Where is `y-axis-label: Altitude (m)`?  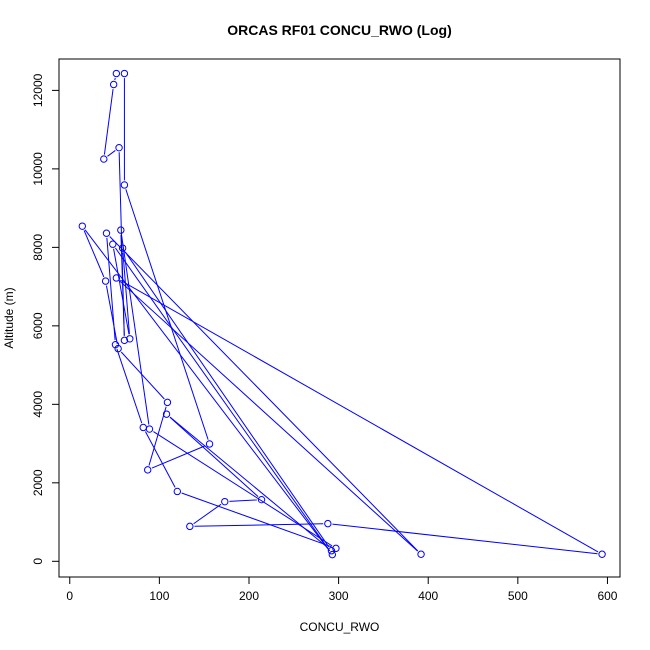 y-axis-label: Altitude (m) is located at coordinates (9, 317).